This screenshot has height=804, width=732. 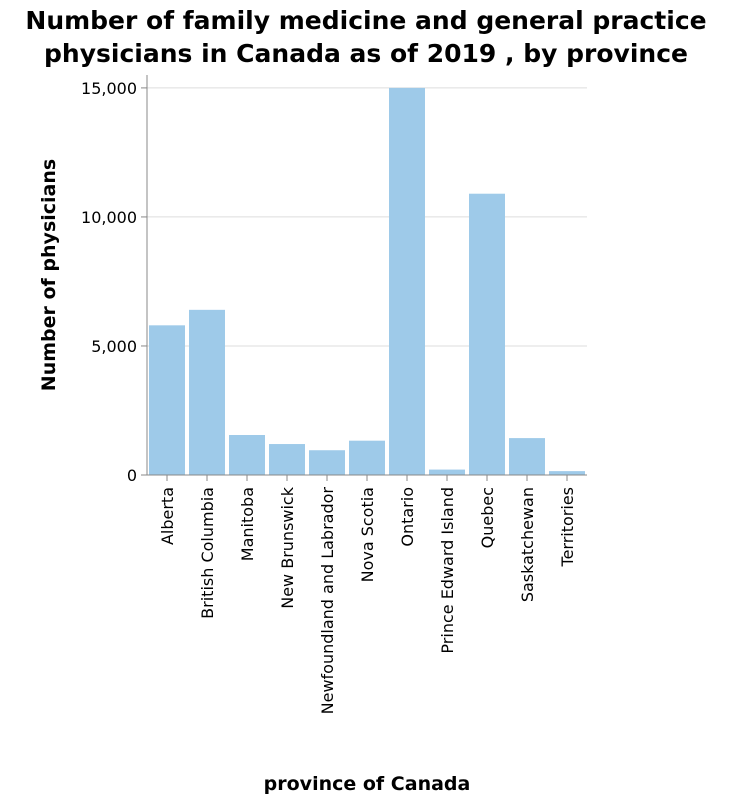 I want to click on x-tick-label: Newfoundland and Labrador, so click(x=327, y=601).